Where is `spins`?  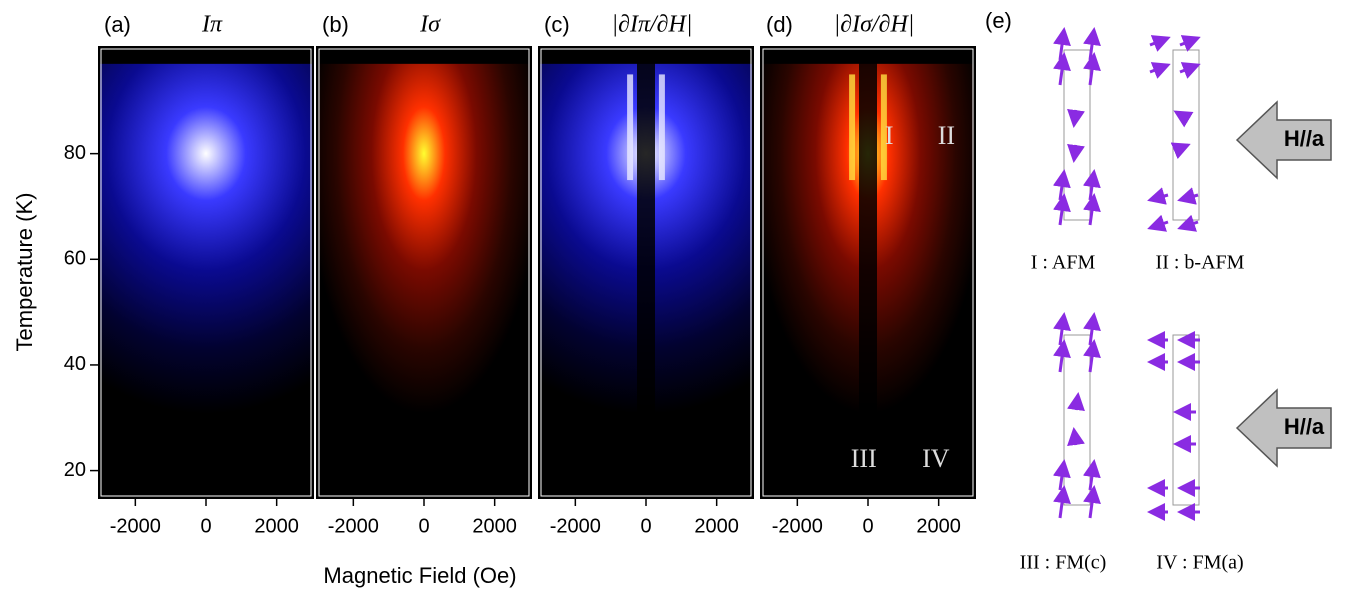
spins is located at coordinates (1126, 274).